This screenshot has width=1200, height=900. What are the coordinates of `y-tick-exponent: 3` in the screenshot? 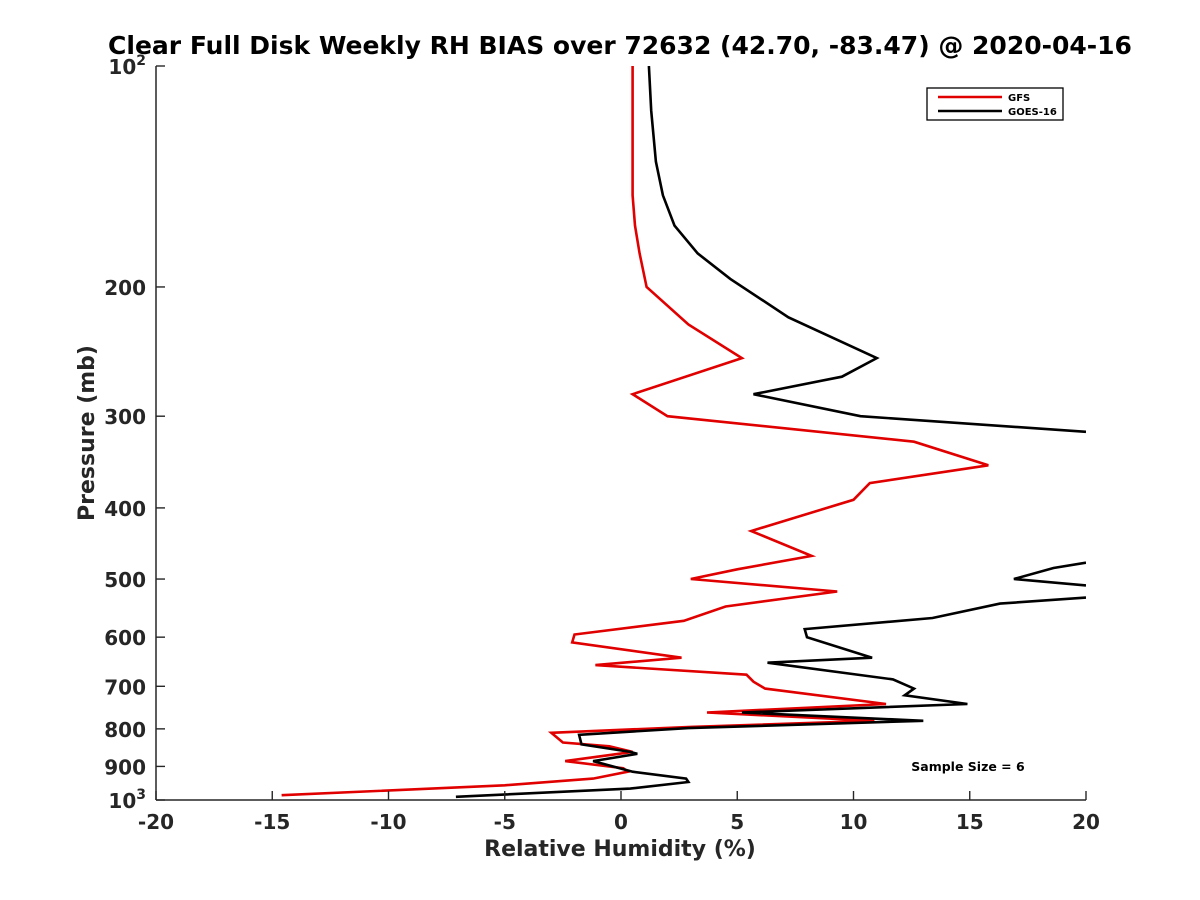 It's located at (141, 795).